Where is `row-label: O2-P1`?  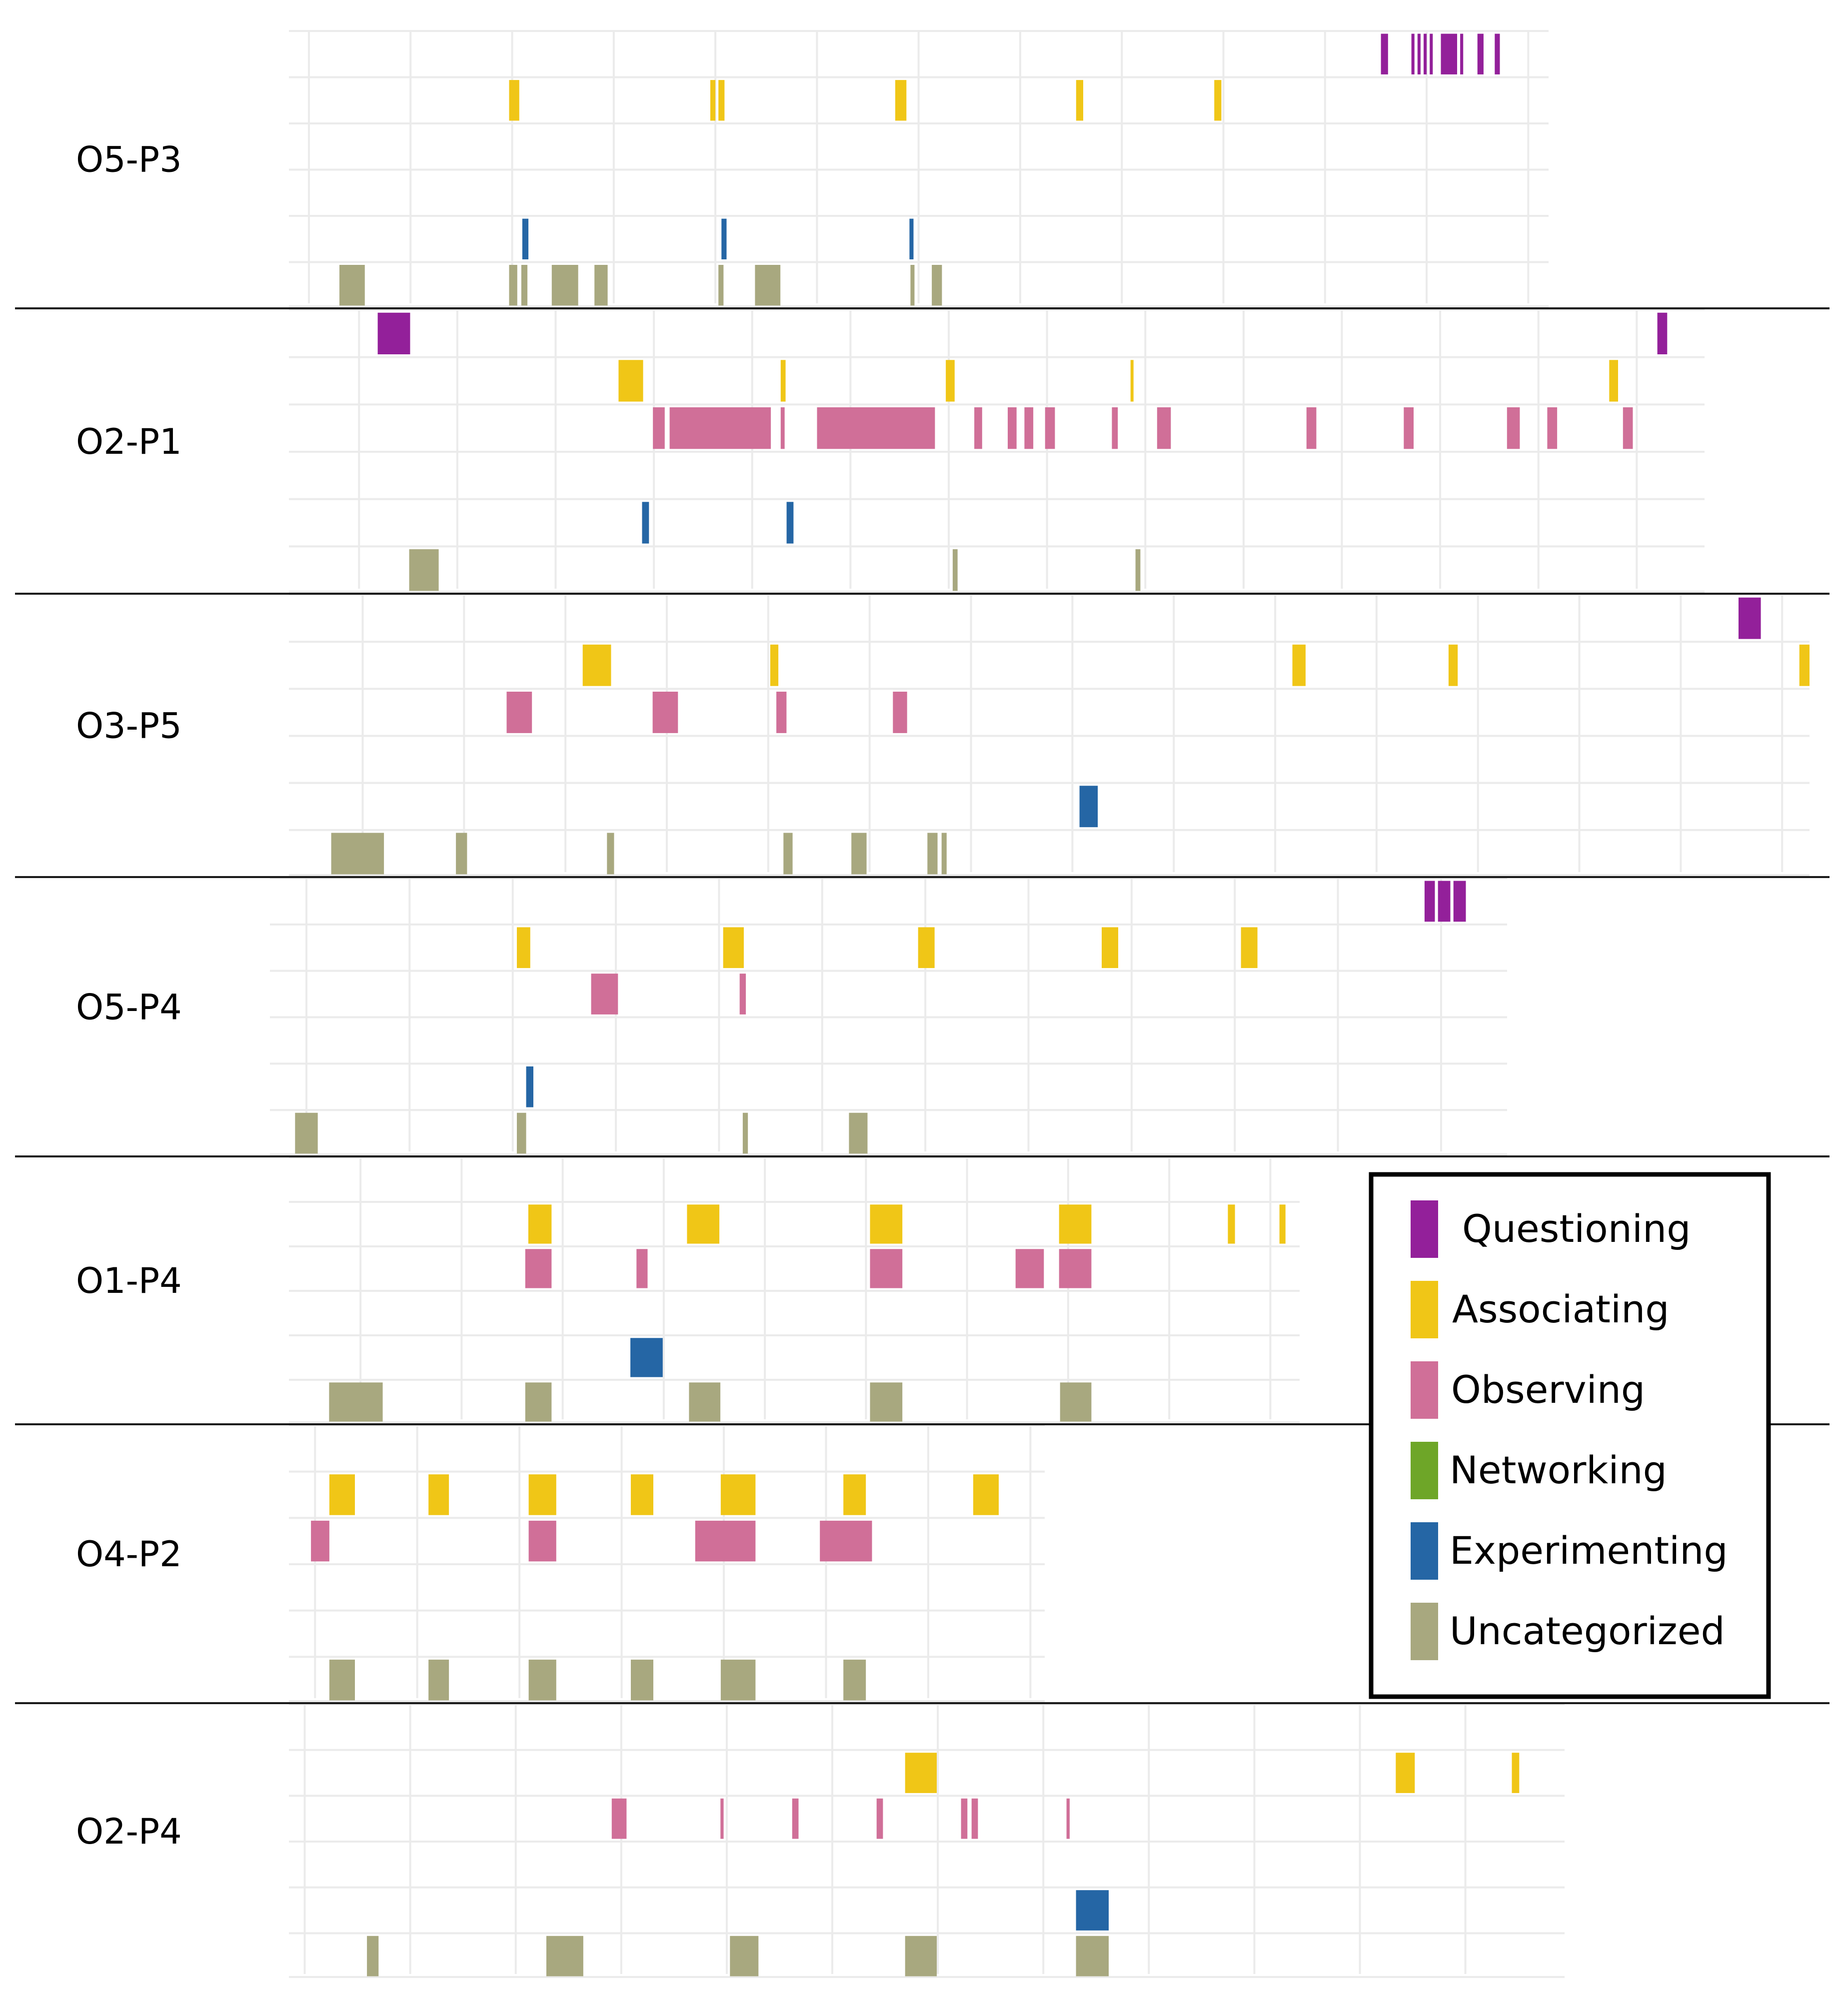 row-label: O2-P1 is located at coordinates (129, 441).